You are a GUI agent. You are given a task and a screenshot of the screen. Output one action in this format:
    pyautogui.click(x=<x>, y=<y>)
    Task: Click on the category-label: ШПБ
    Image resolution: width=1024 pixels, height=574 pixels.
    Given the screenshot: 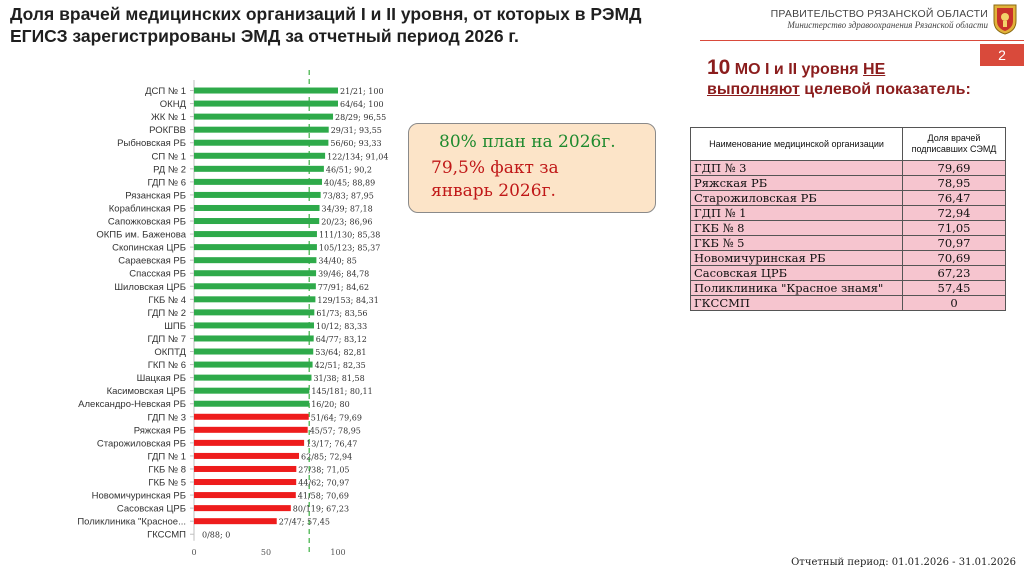 What is the action you would take?
    pyautogui.click(x=175, y=326)
    